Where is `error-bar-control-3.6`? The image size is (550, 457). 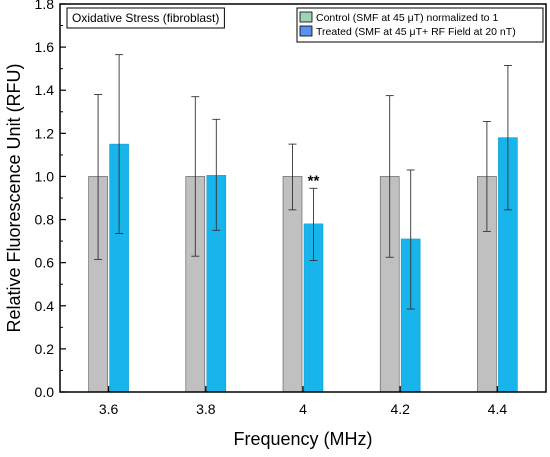 error-bar-control-3.6 is located at coordinates (98, 177).